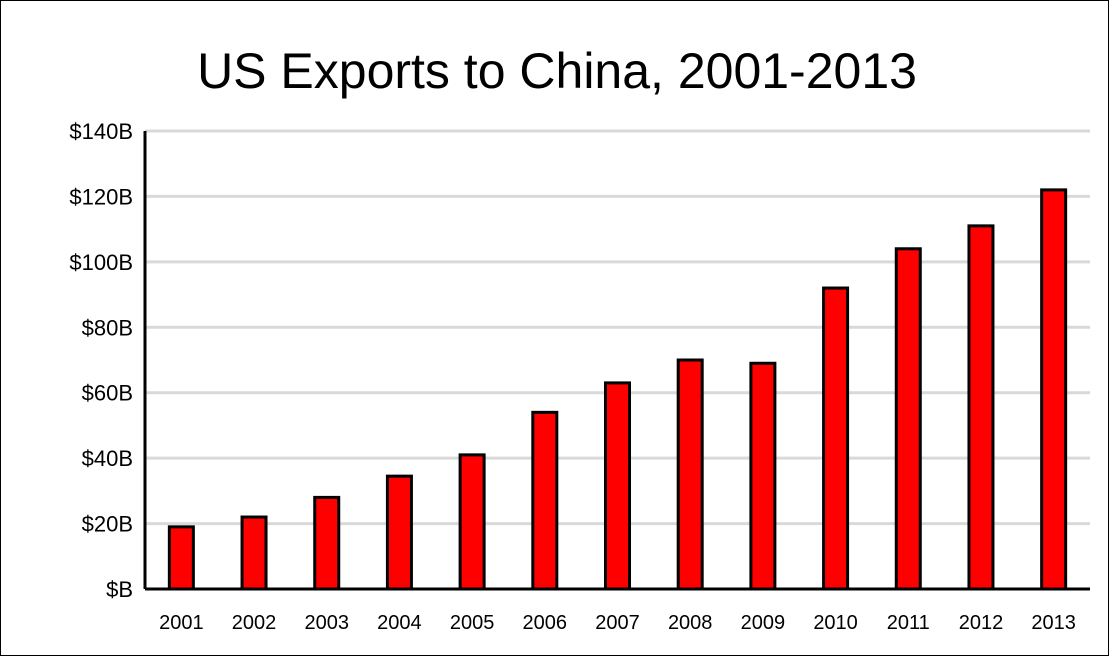  What do you see at coordinates (101, 196) in the screenshot?
I see `y-tick-label: $120B` at bounding box center [101, 196].